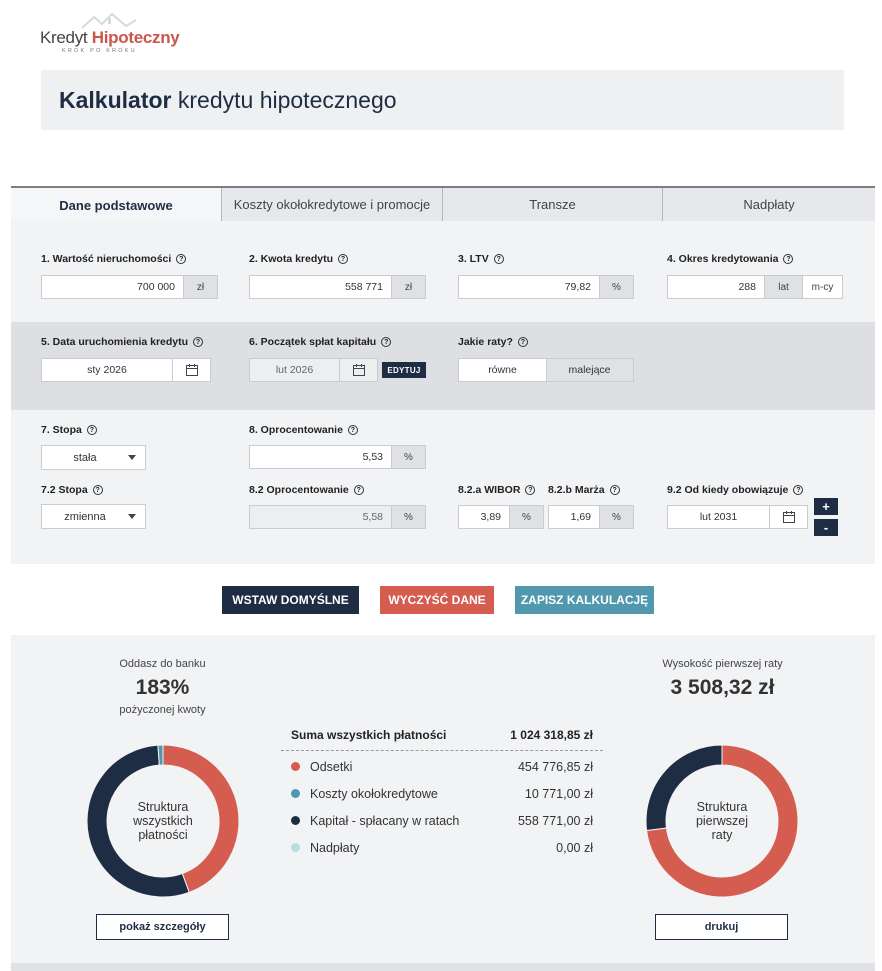  What do you see at coordinates (385, 820) in the screenshot?
I see `summary-row-name: Kapitał - spłacany w ratach` at bounding box center [385, 820].